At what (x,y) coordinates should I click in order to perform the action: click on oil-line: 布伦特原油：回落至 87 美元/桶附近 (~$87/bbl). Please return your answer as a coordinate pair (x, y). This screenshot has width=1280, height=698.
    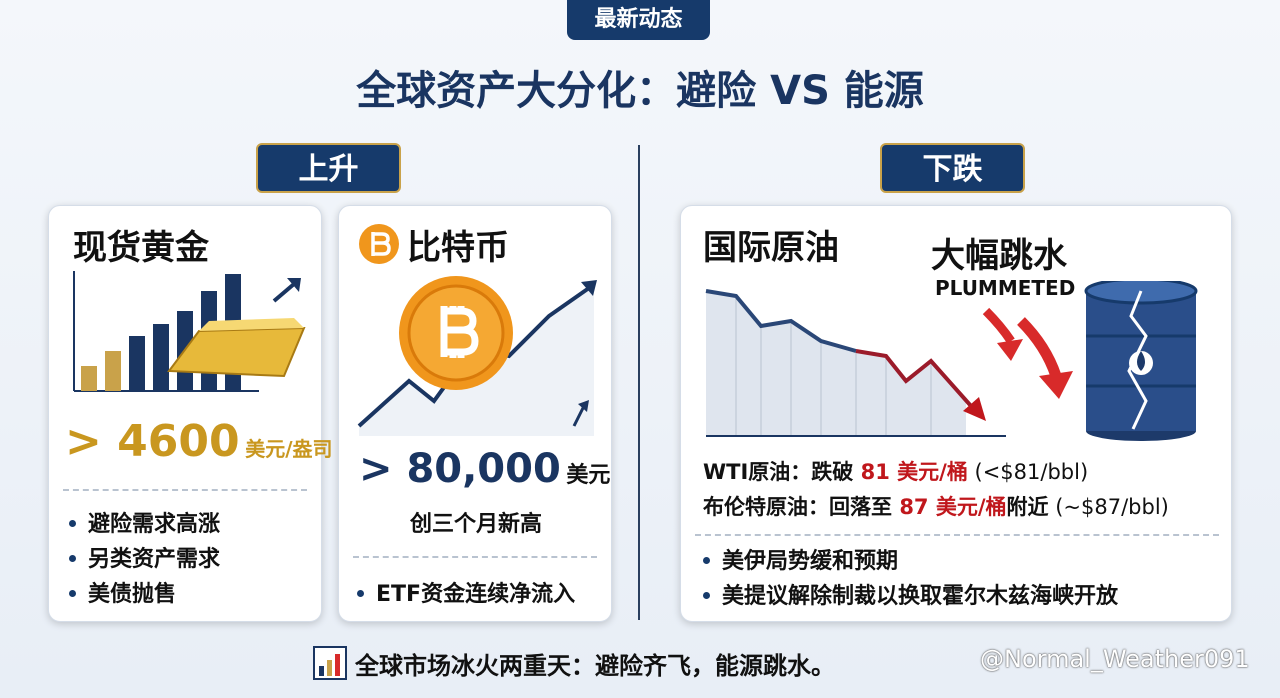
    Looking at the image, I should click on (936, 506).